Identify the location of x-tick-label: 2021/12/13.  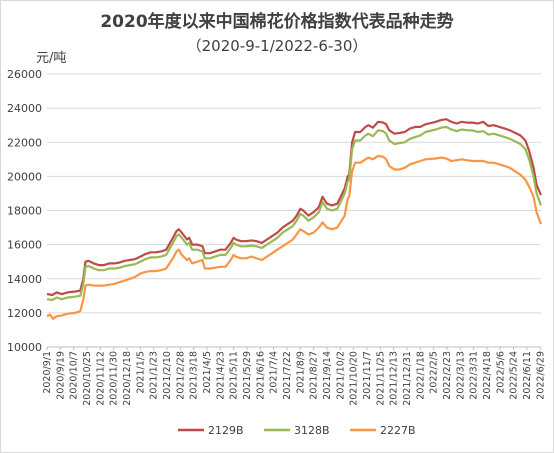
(394, 378).